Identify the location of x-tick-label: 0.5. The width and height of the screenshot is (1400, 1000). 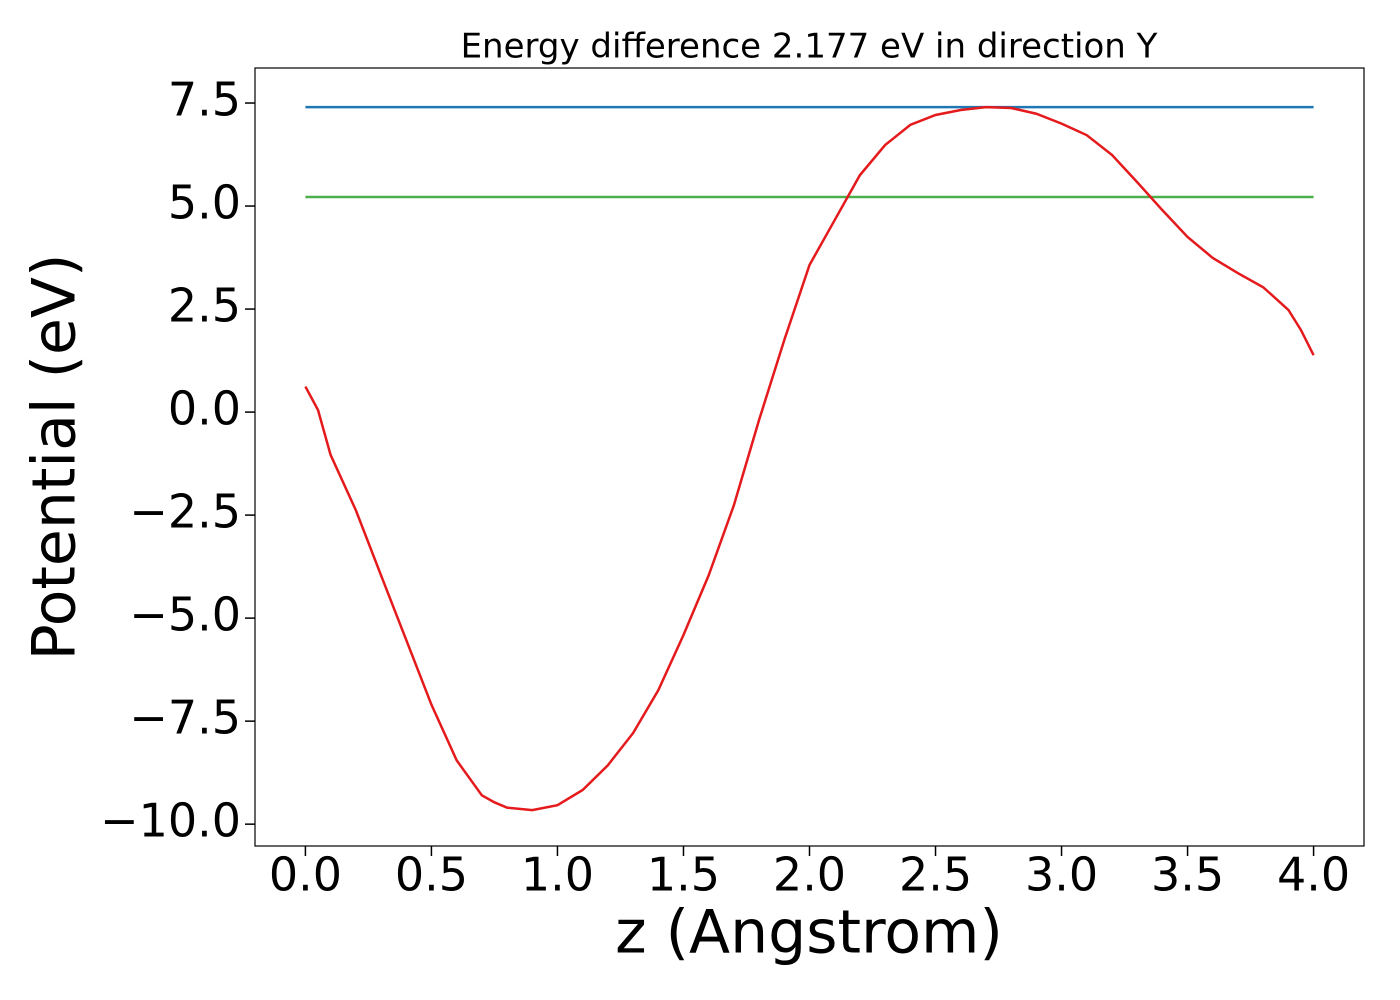
(431, 875).